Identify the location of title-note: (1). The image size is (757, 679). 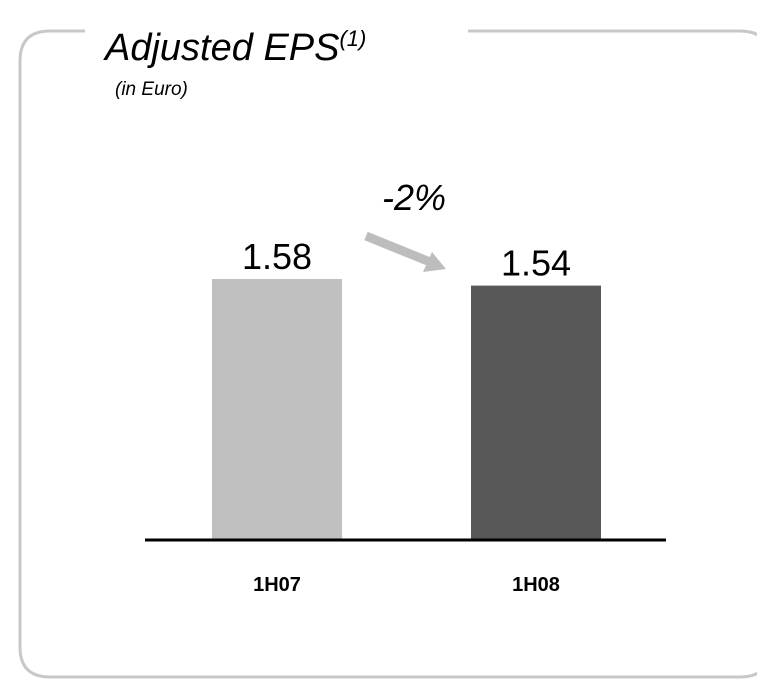
(352, 38).